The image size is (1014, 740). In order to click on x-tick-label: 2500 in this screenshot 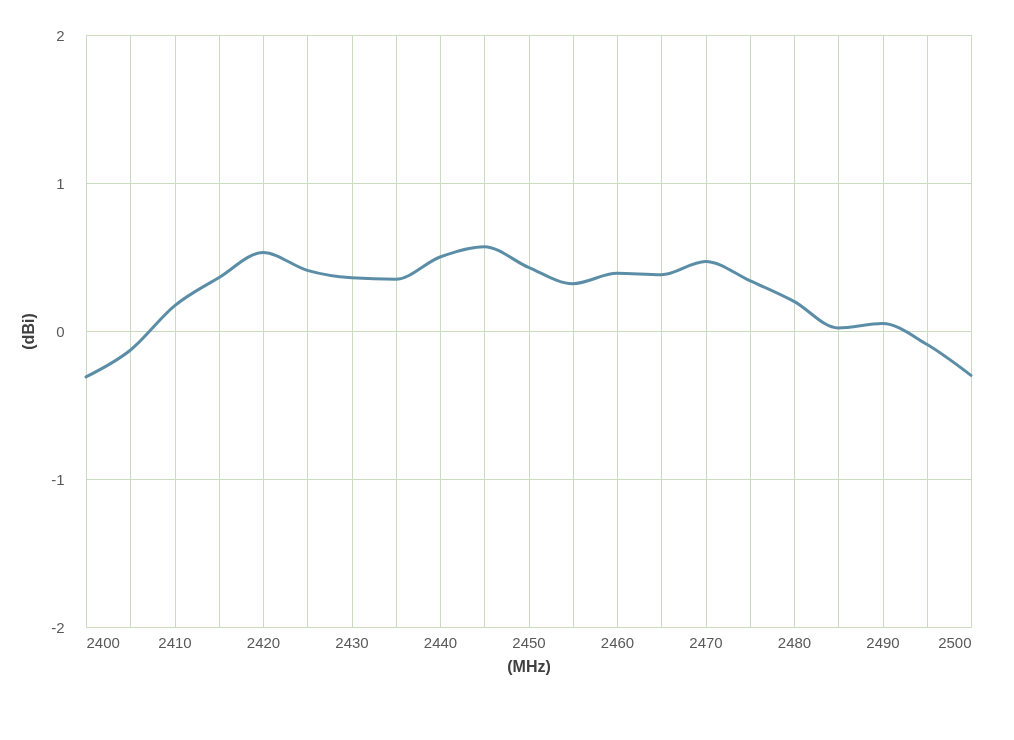, I will do `click(955, 642)`.